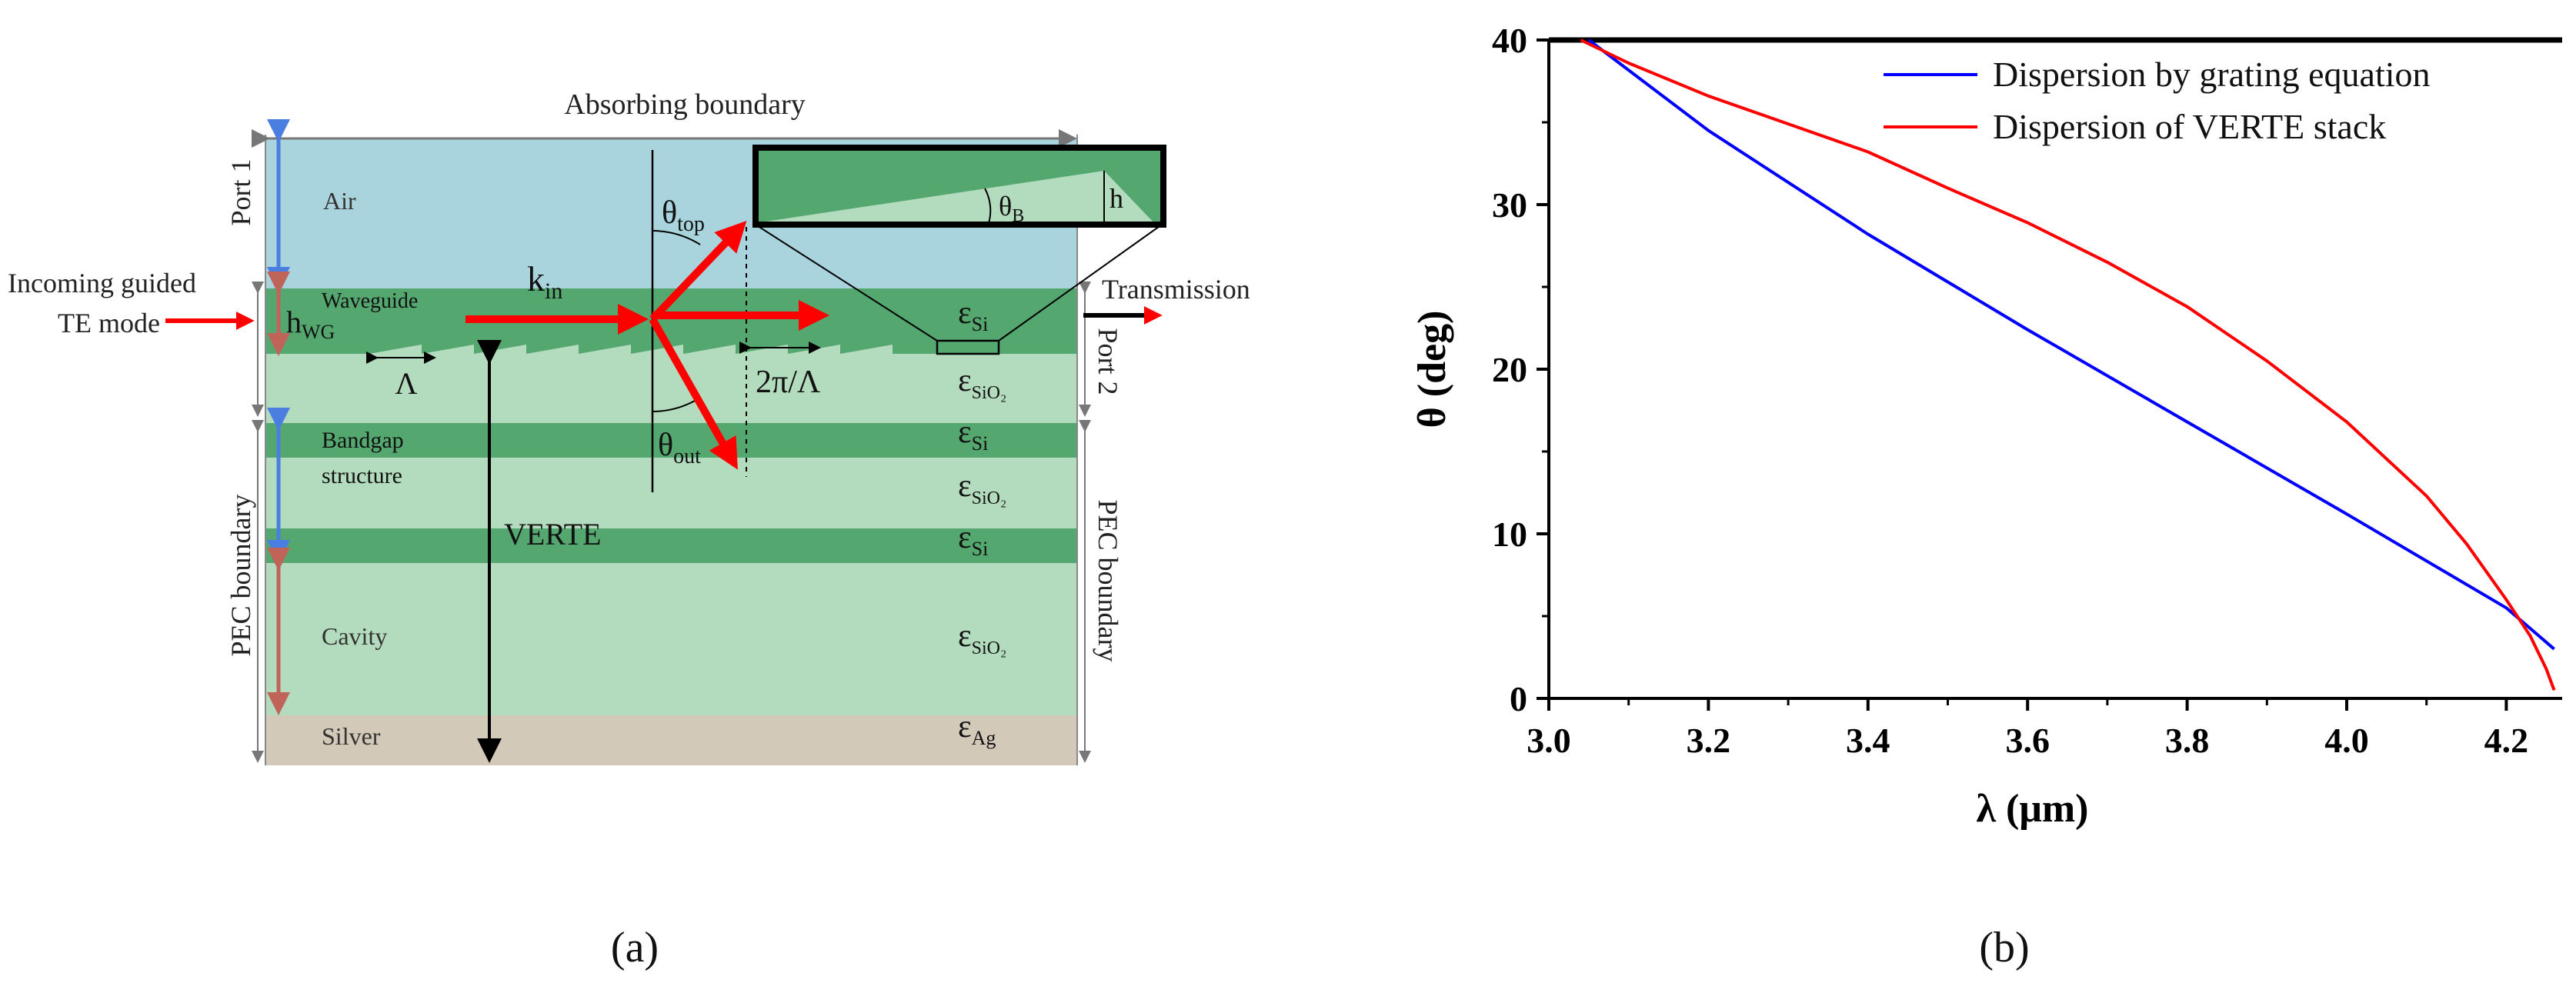 The height and width of the screenshot is (993, 2576). I want to click on y-axis-label: θ (deg), so click(1432, 370).